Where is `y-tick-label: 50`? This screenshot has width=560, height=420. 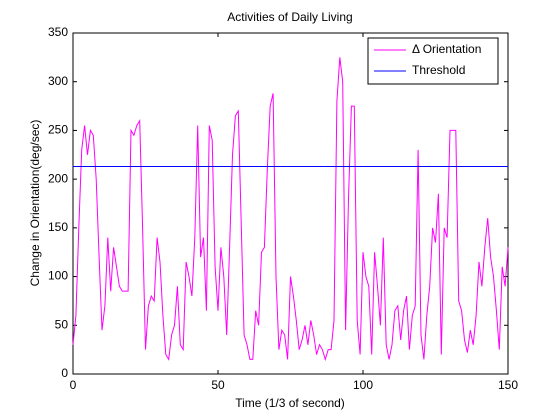 y-tick-label: 50 is located at coordinates (62, 324).